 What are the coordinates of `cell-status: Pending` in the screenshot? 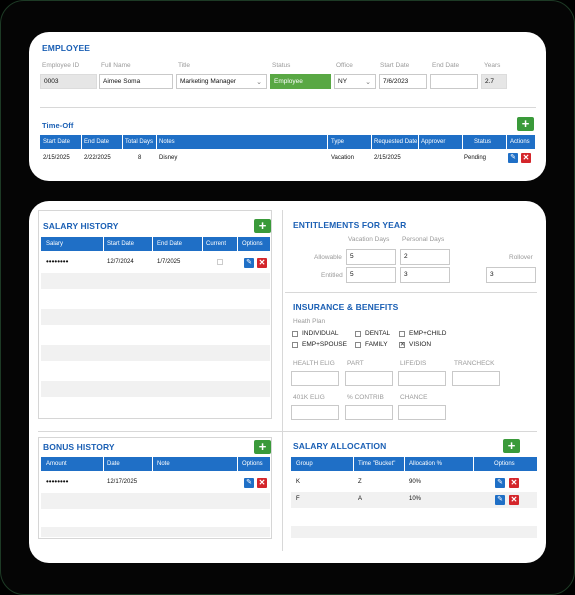 It's located at (475, 158).